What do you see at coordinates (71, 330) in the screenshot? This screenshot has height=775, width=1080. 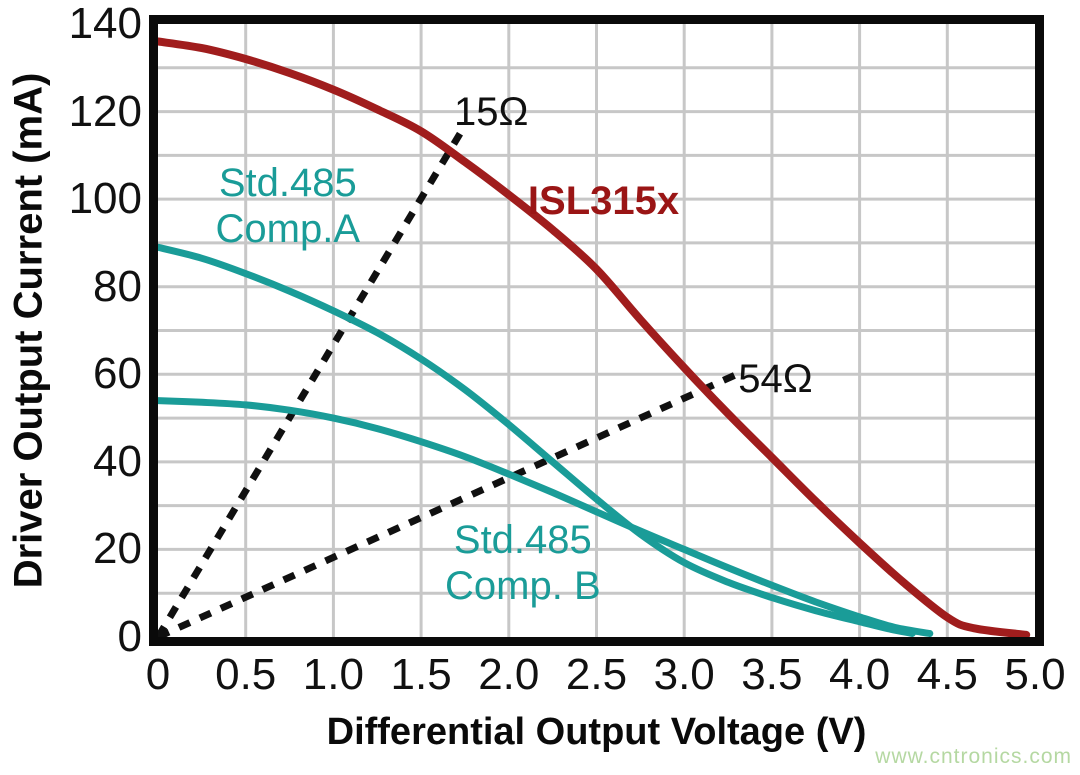 I see `y-axis-tick-labels: 0 20 40 60 80 100 120 140` at bounding box center [71, 330].